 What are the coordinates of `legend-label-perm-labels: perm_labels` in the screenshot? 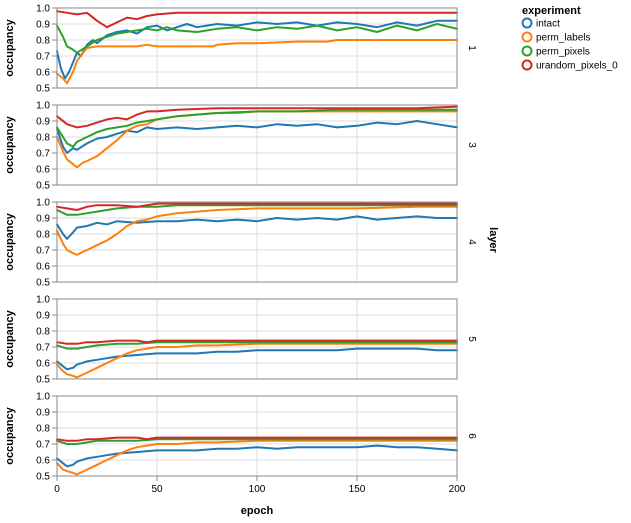 It's located at (563, 38).